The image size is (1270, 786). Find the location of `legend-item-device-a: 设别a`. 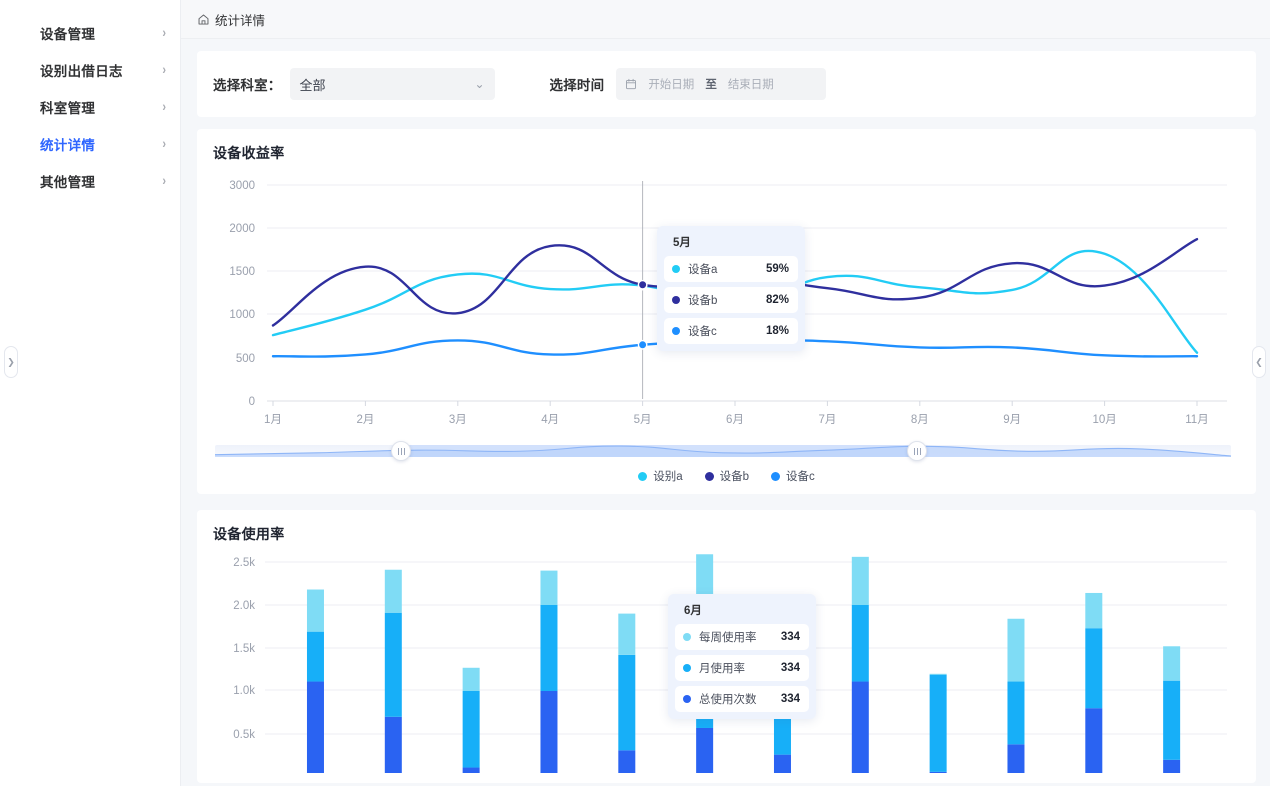

legend-item-device-a: 设别a is located at coordinates (660, 476).